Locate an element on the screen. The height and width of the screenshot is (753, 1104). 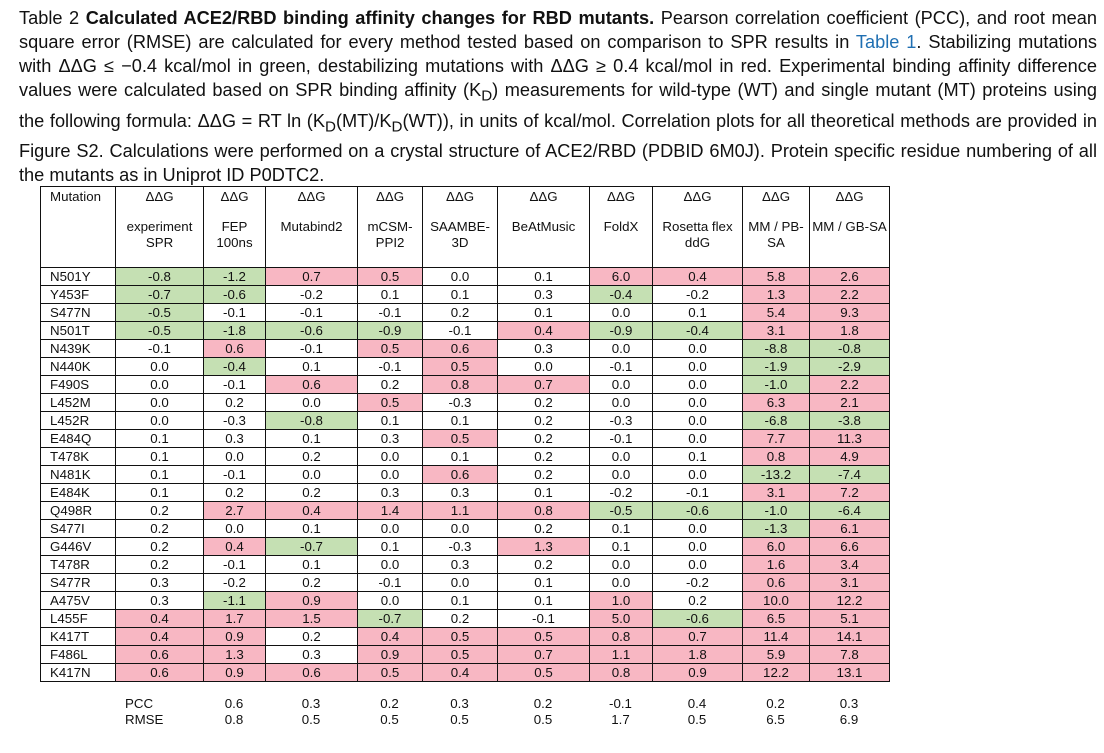
value-cell: -1.2 is located at coordinates (234, 276).